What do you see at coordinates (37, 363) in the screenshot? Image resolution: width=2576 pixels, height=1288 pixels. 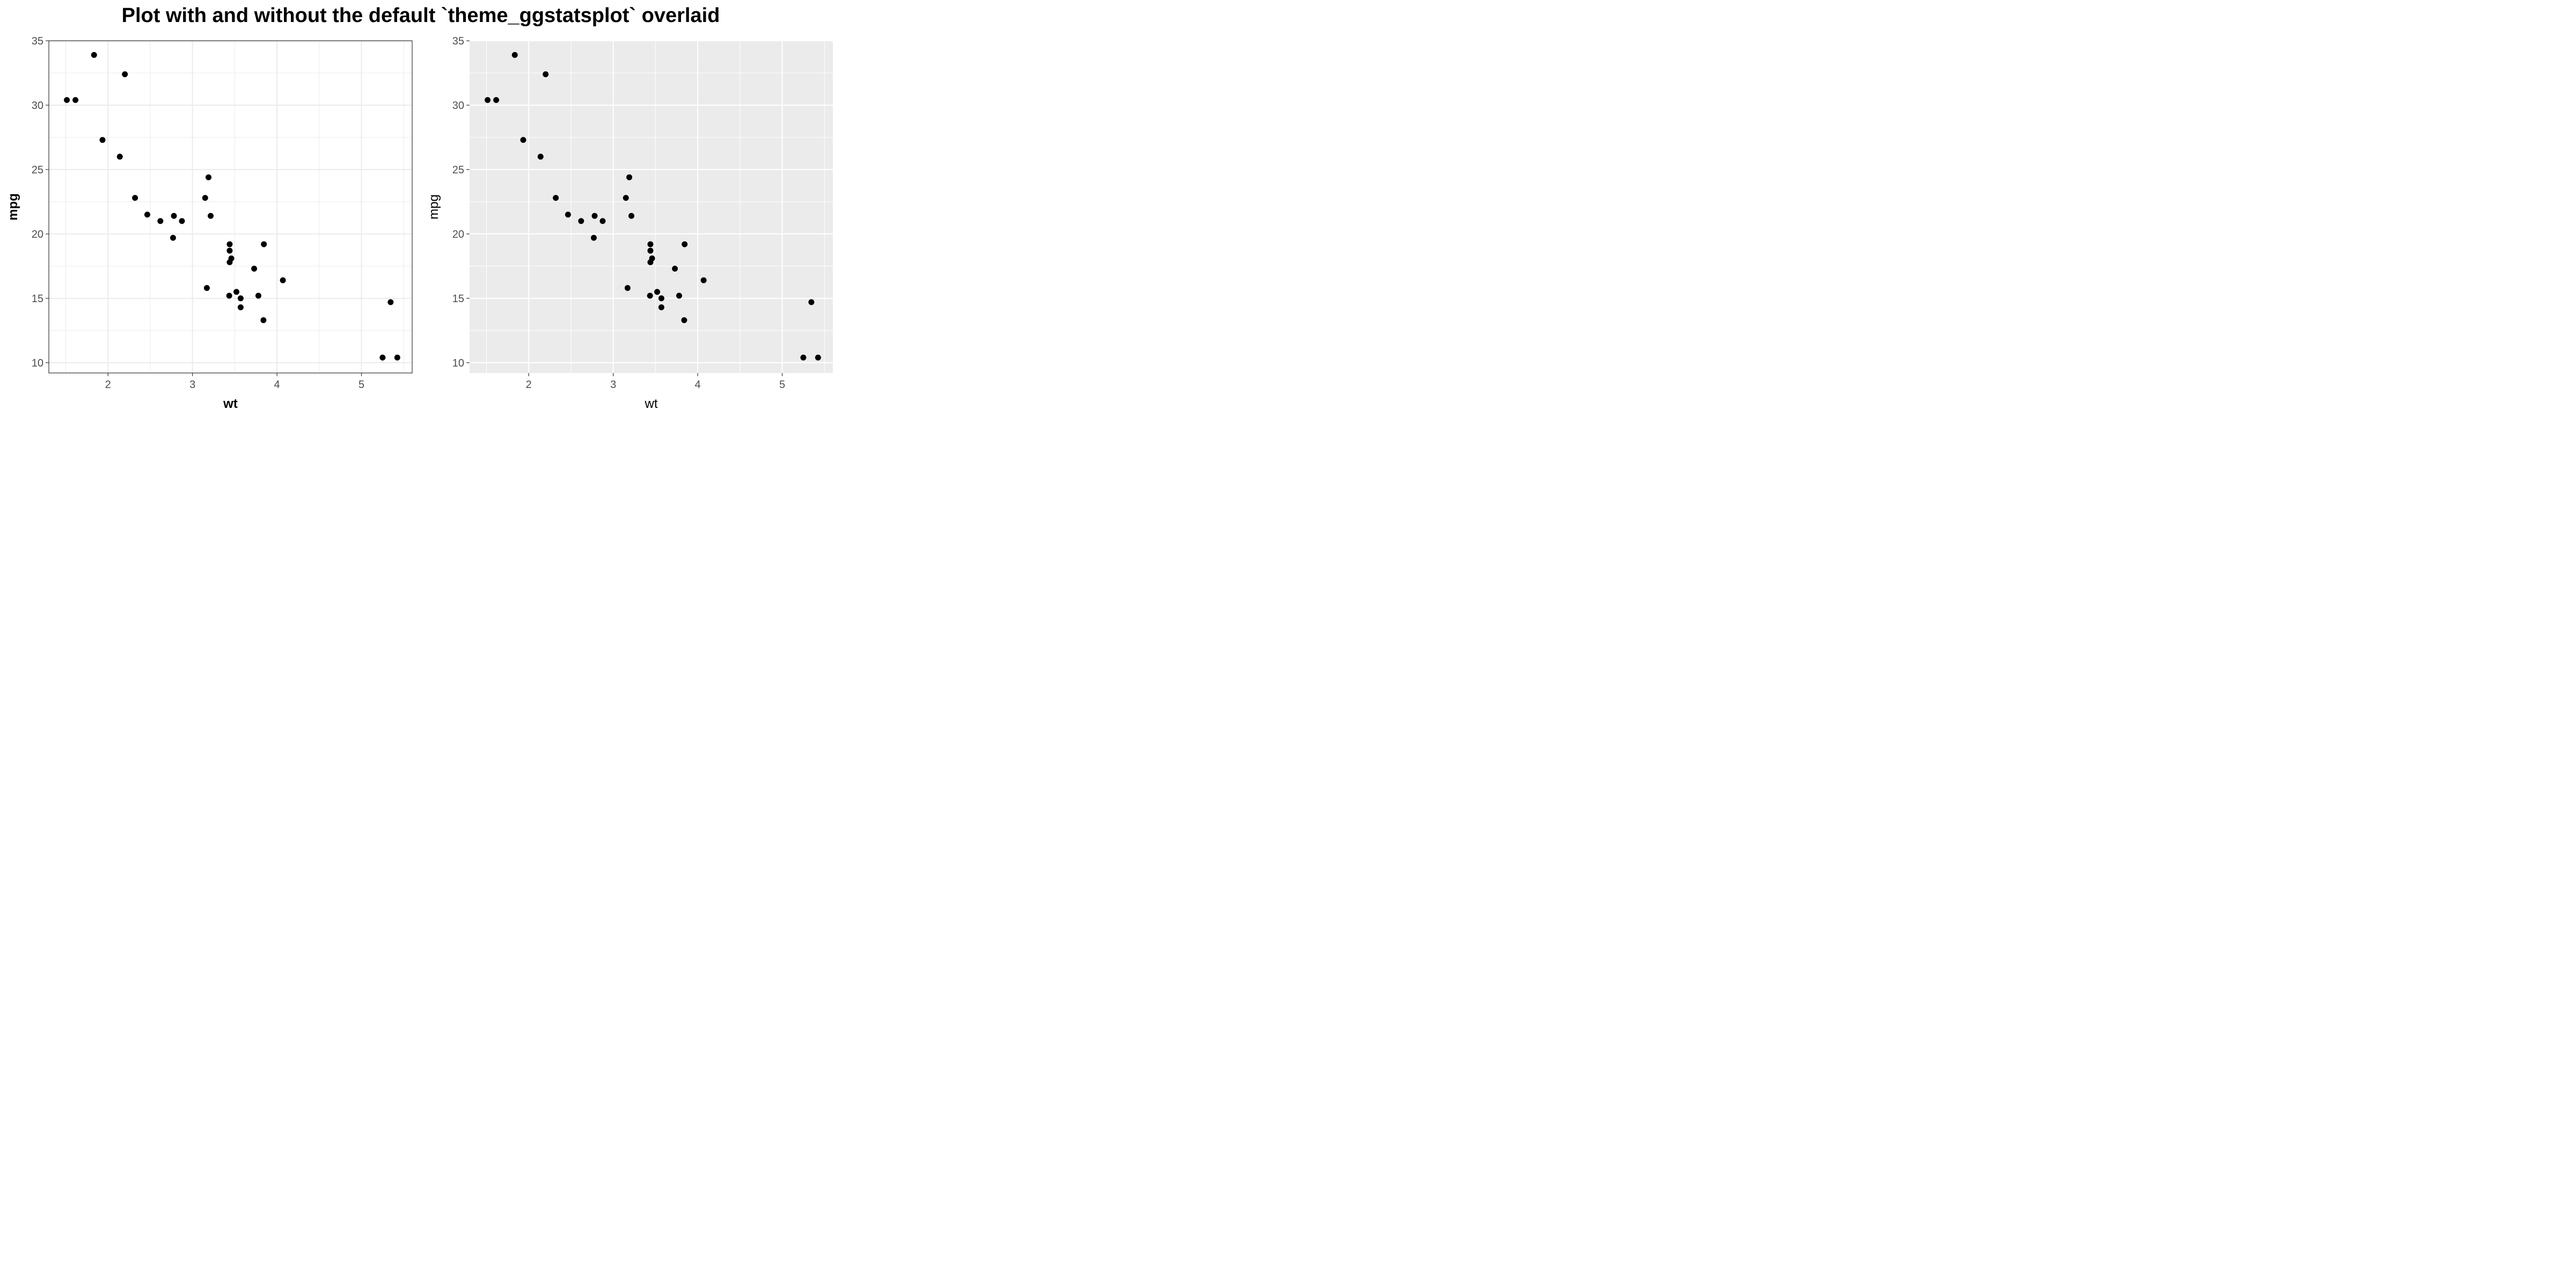 I see `left-y-tick-label: 10` at bounding box center [37, 363].